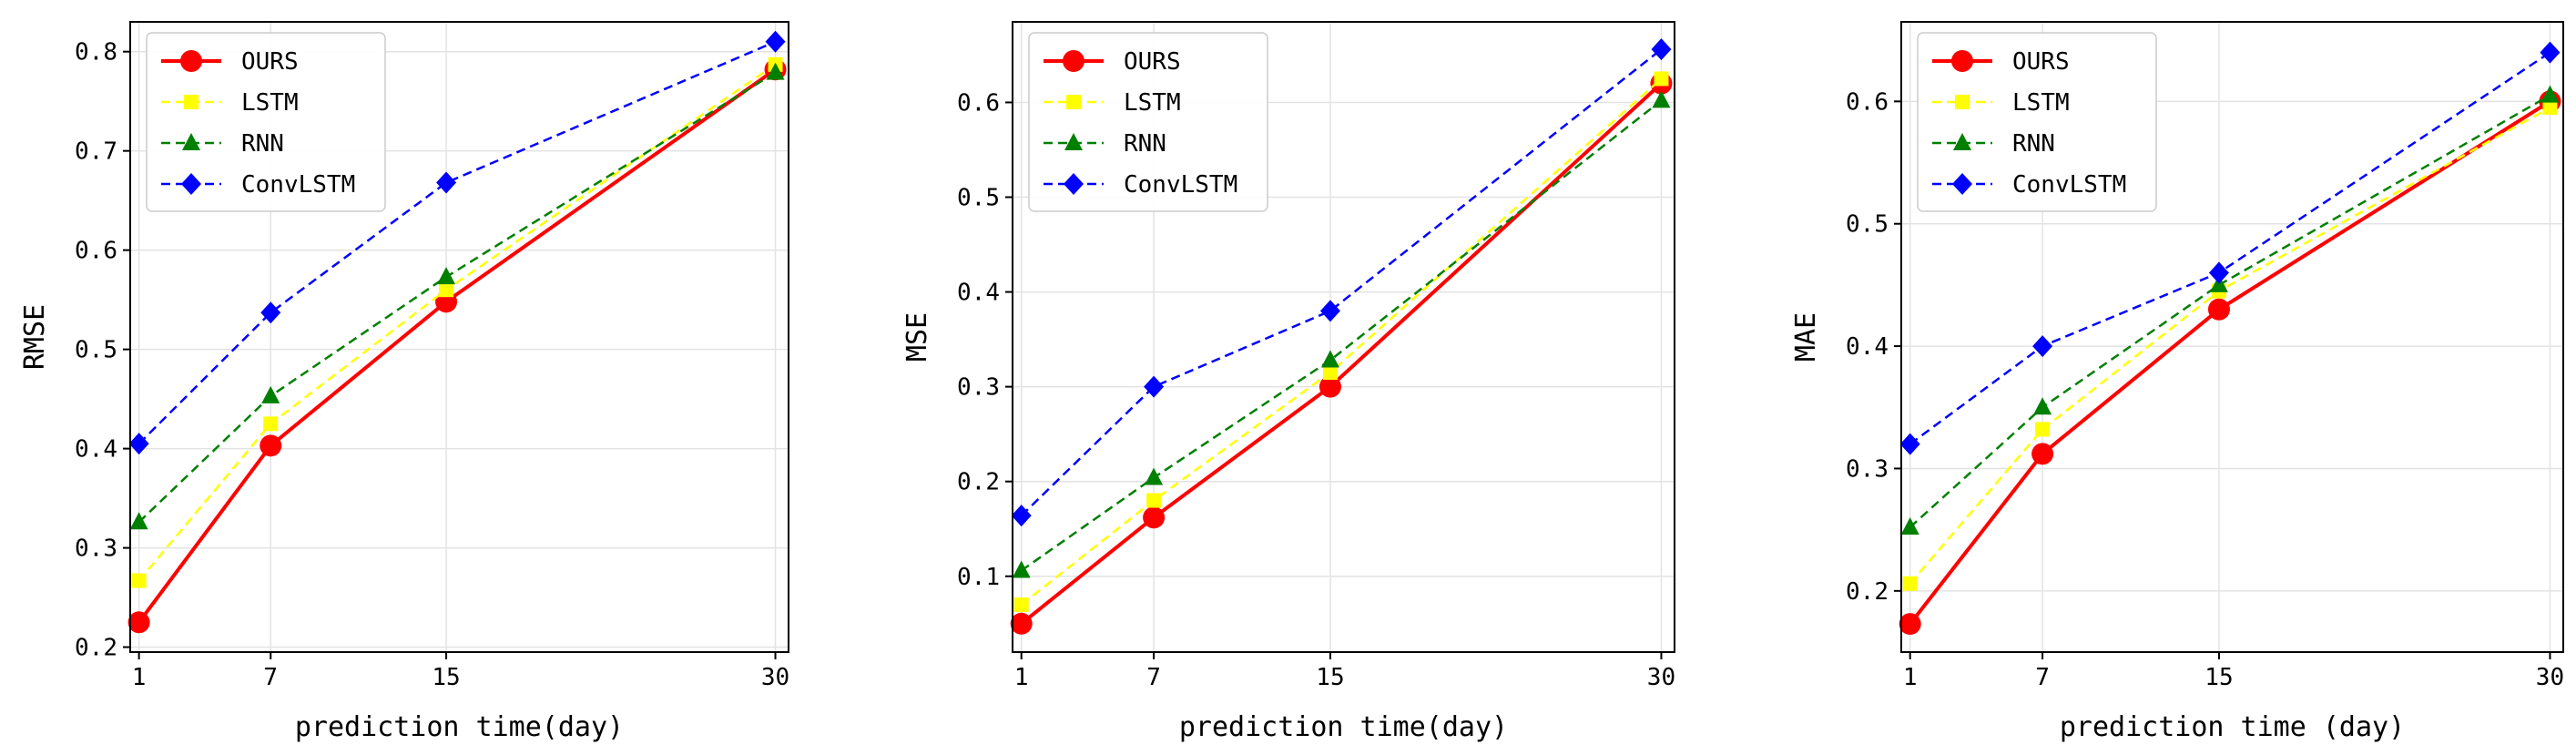 This screenshot has height=755, width=2576. Describe the element at coordinates (96, 152) in the screenshot. I see `y-tick-label: 0.7` at that location.